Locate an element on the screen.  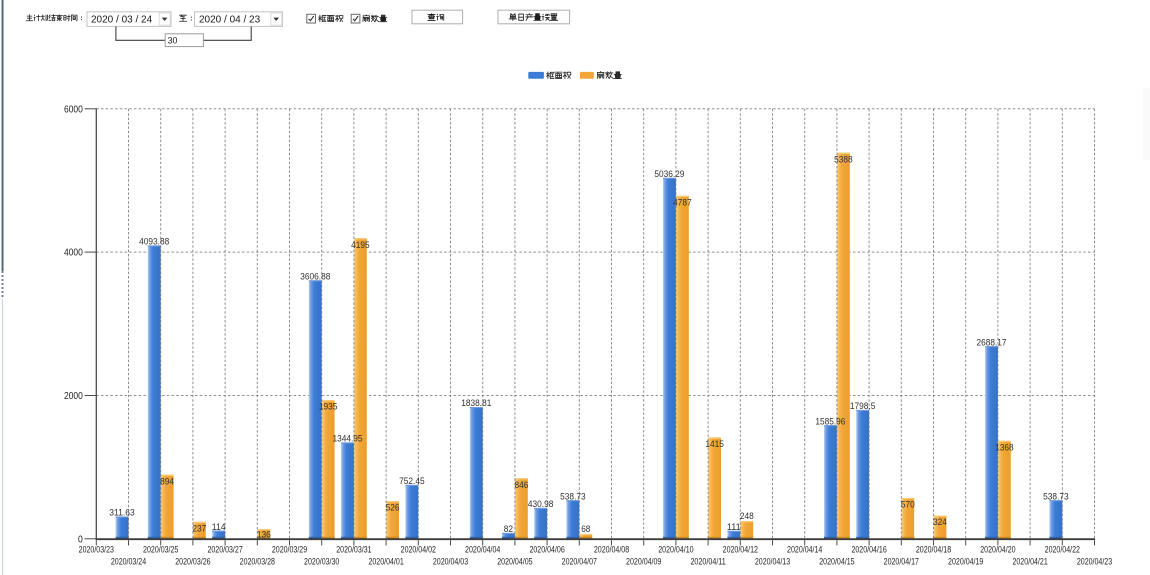
svg-text: 2020/04/03 is located at coordinates (450, 561).